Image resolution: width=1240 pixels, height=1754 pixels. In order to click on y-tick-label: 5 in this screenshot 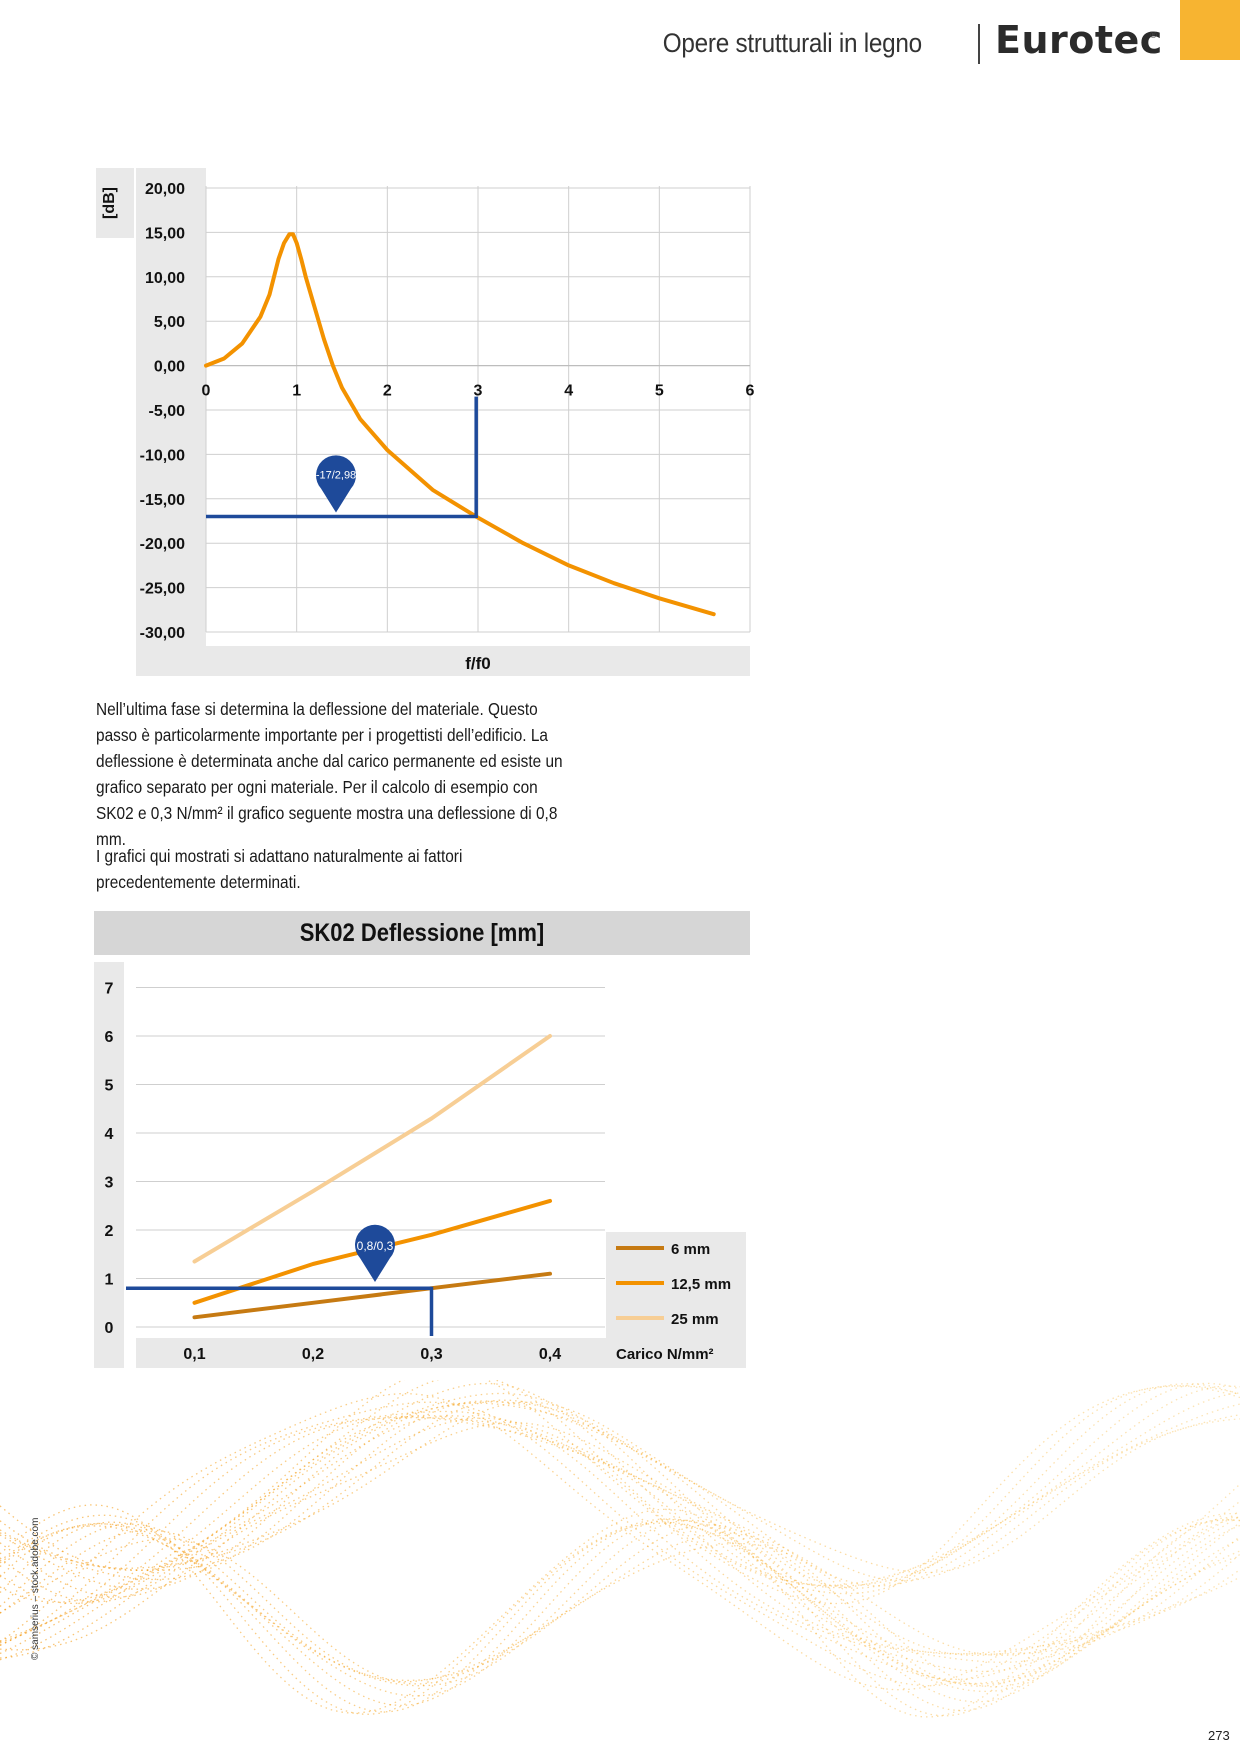, I will do `click(109, 1086)`.